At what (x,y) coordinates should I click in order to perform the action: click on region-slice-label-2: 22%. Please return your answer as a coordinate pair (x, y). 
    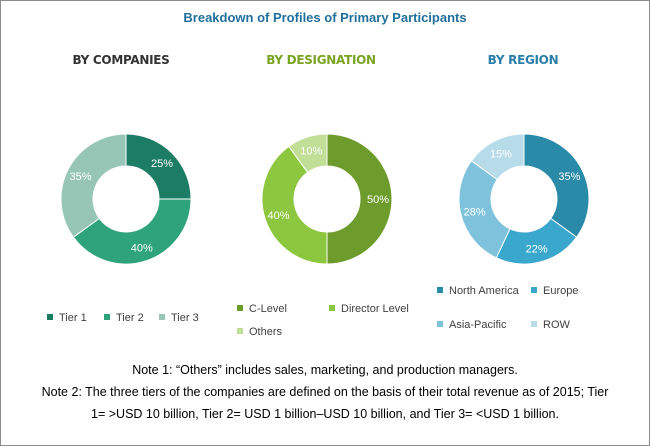
    Looking at the image, I should click on (537, 249).